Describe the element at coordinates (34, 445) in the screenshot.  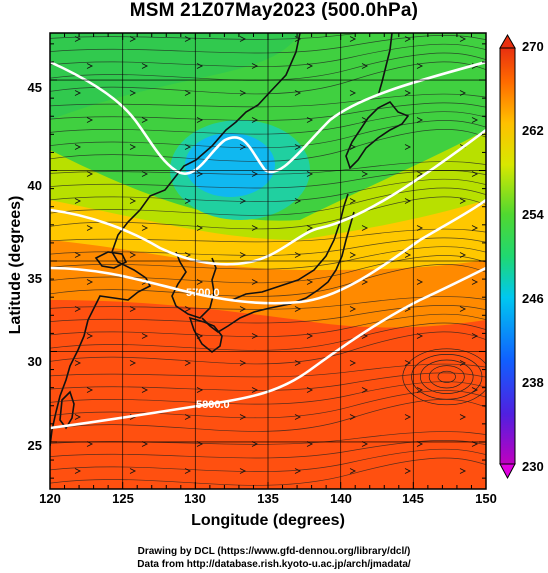
I see `y-tick-label: 25` at that location.